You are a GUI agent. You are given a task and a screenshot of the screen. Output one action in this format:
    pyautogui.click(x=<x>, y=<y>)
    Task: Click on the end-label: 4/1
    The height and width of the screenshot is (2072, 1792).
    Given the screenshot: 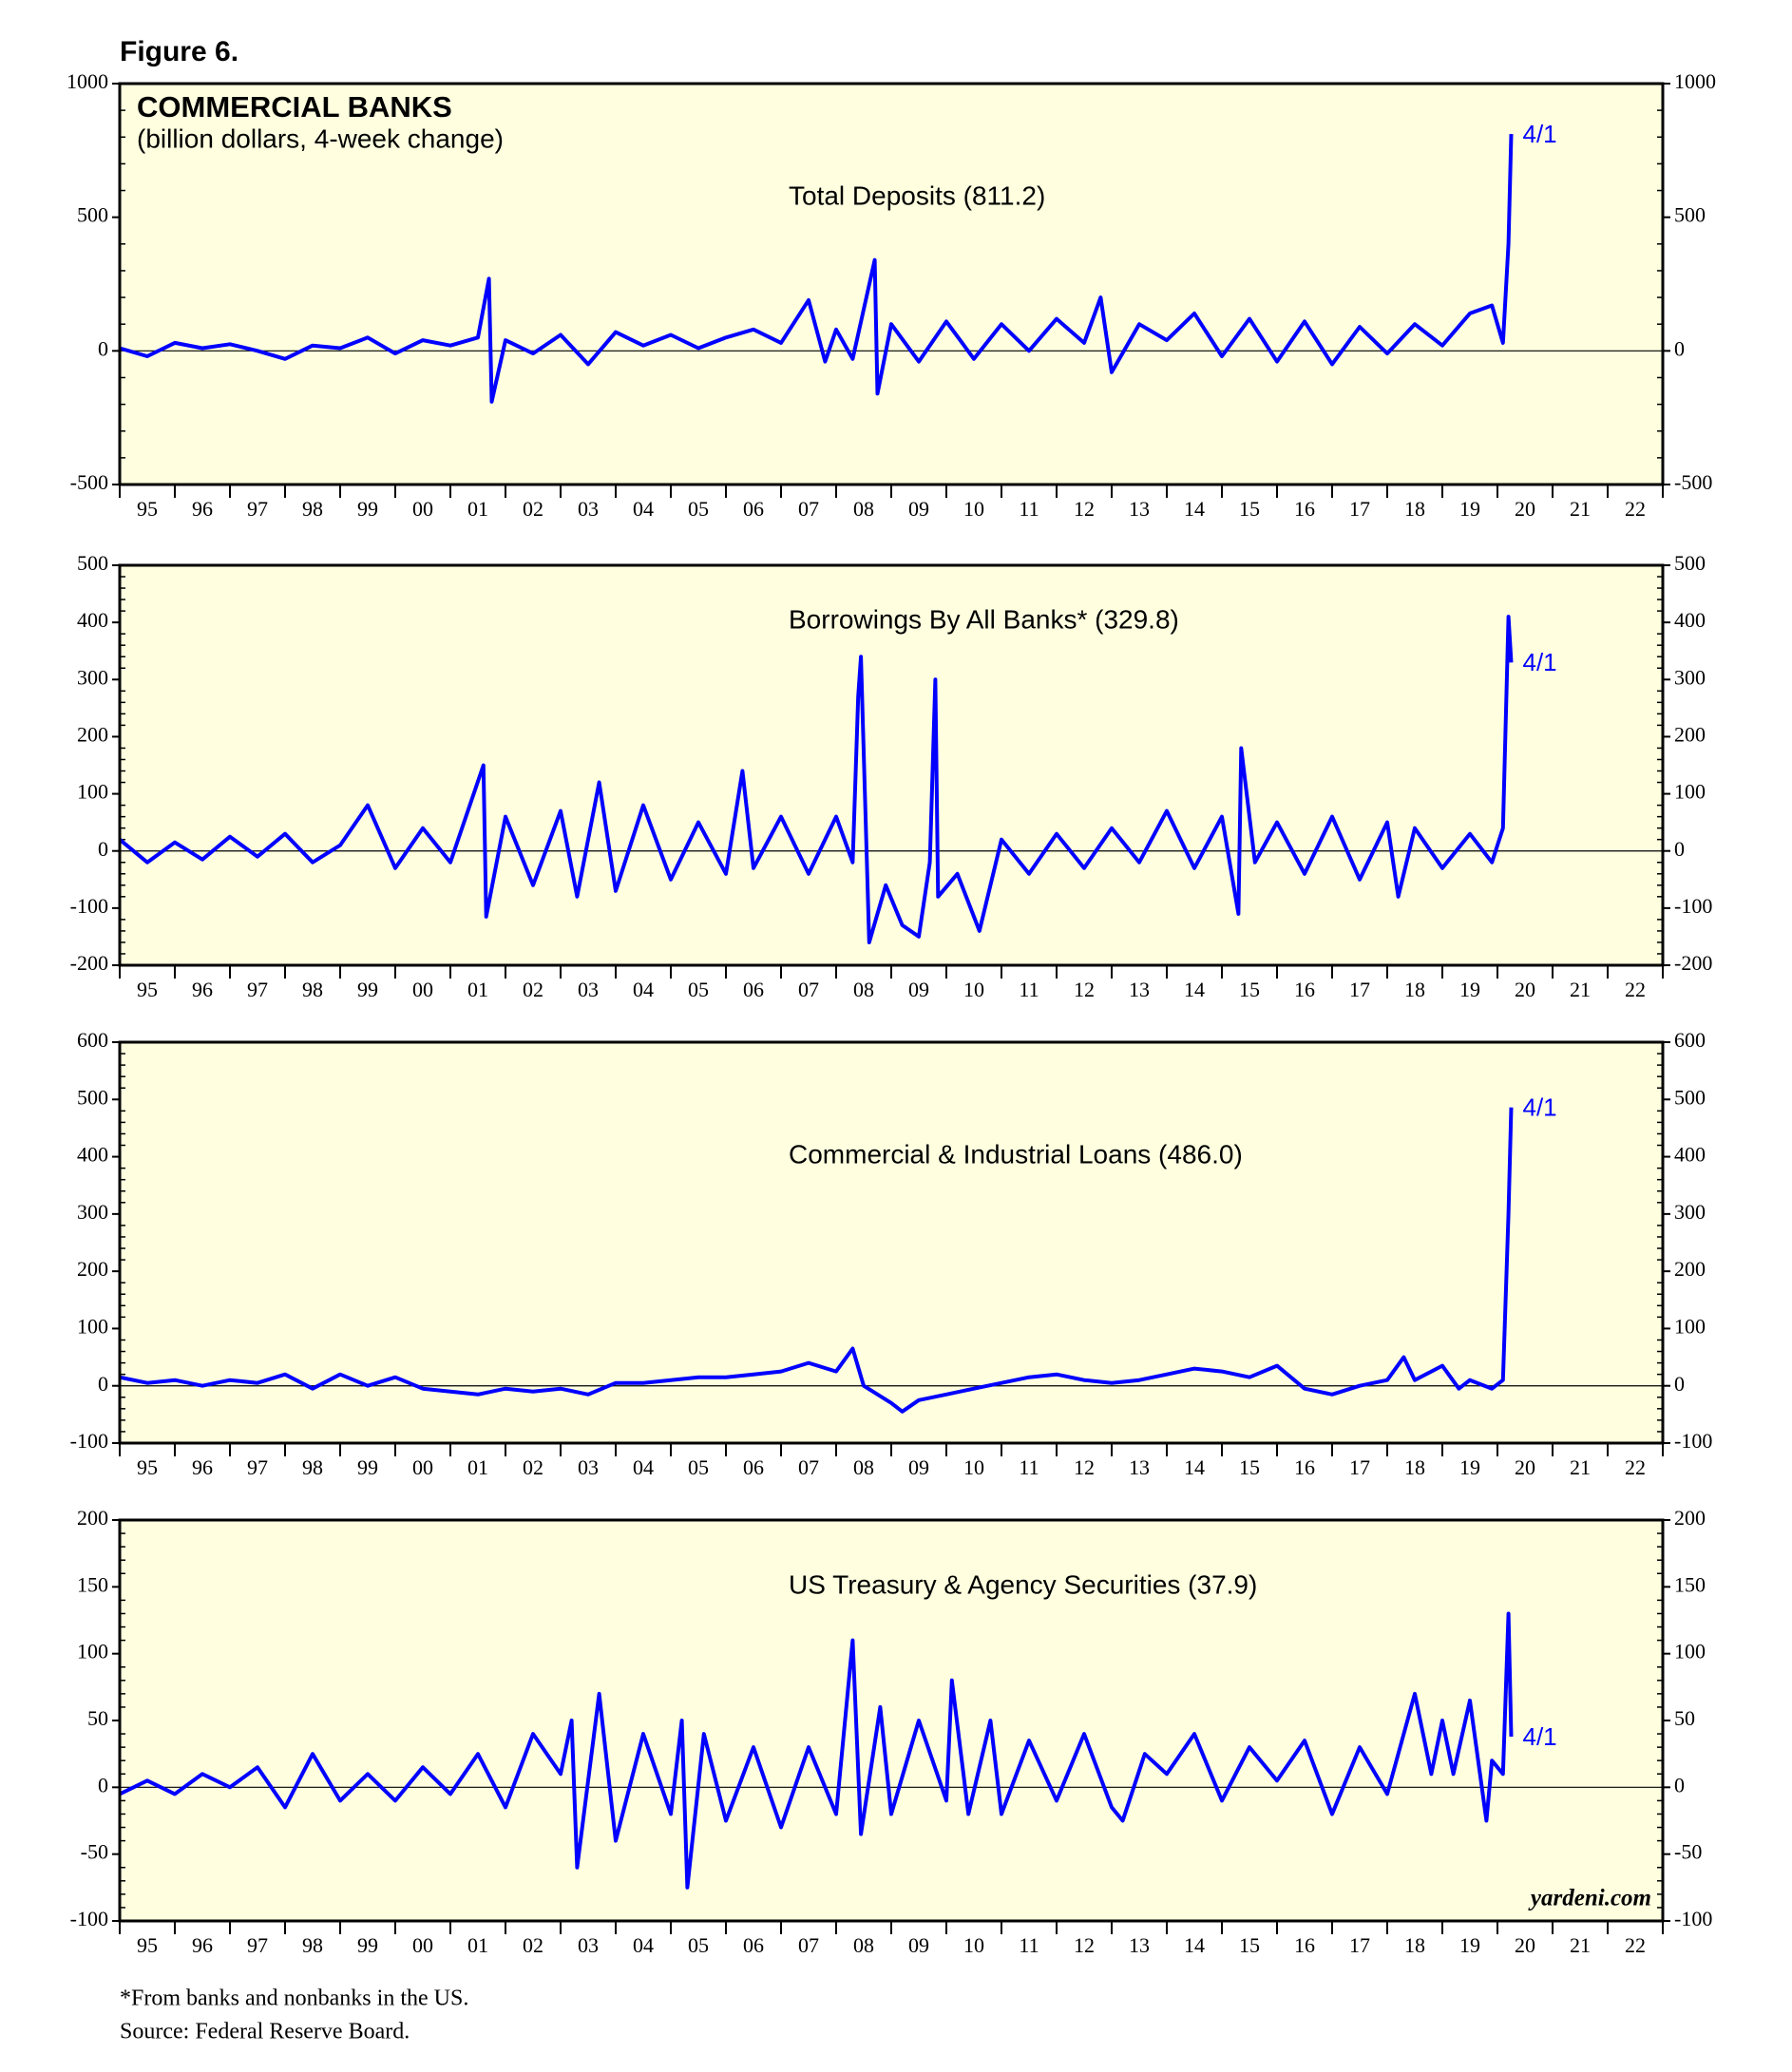 What is the action you would take?
    pyautogui.click(x=1540, y=1736)
    